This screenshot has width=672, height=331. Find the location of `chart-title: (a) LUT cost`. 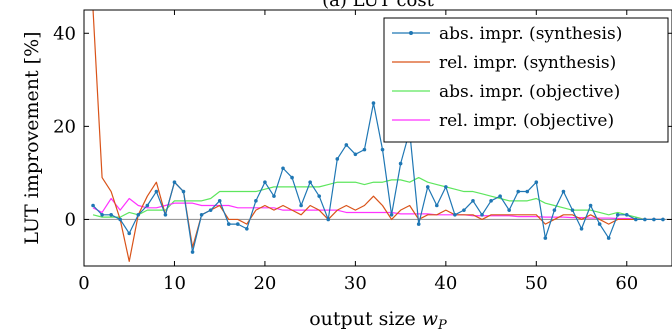

chart-title: (a) LUT cost is located at coordinates (378, 5).